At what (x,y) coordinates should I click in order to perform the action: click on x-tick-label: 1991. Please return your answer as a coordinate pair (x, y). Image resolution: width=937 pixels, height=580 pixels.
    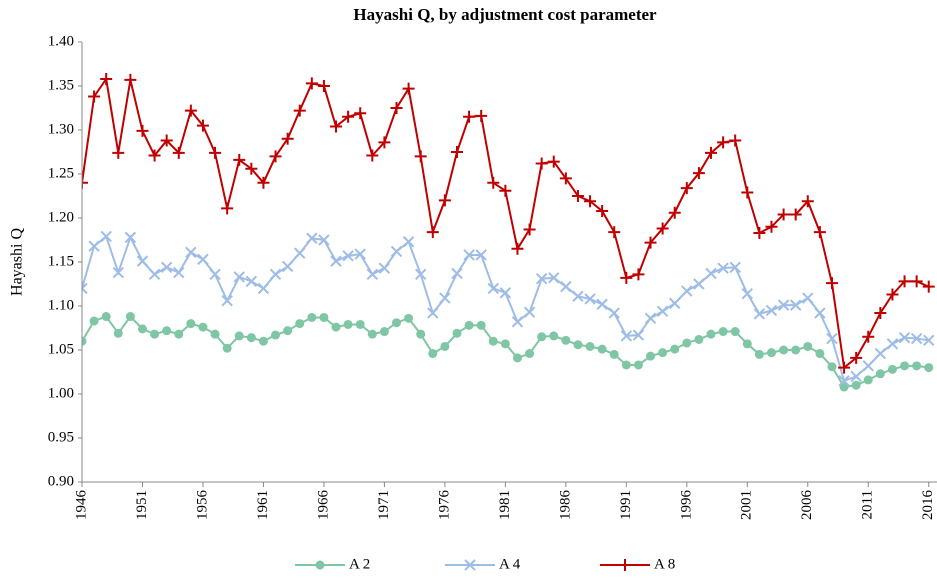
    Looking at the image, I should click on (626, 505).